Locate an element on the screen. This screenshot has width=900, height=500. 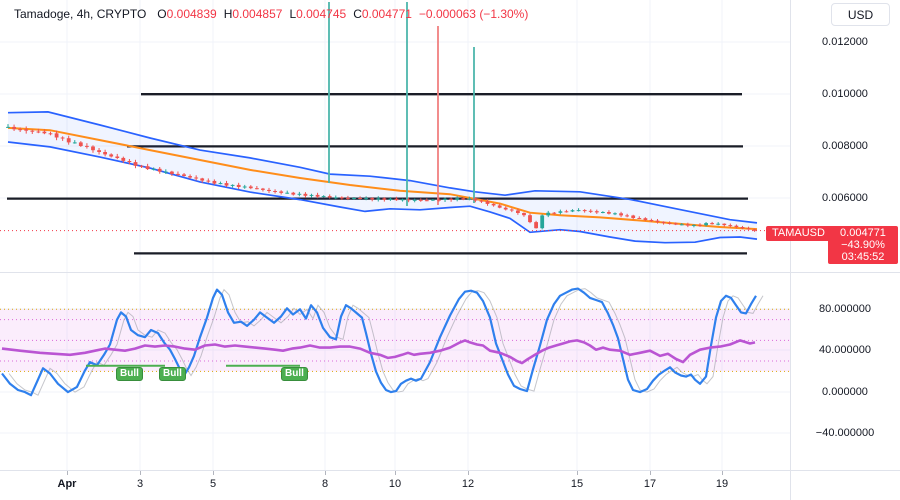
time-axis-label: 12 is located at coordinates (468, 484).